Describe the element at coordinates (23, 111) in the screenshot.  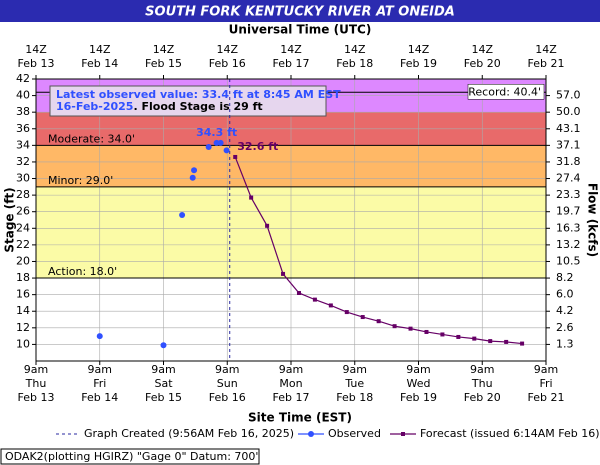
I see `y-tick-label: 38` at that location.